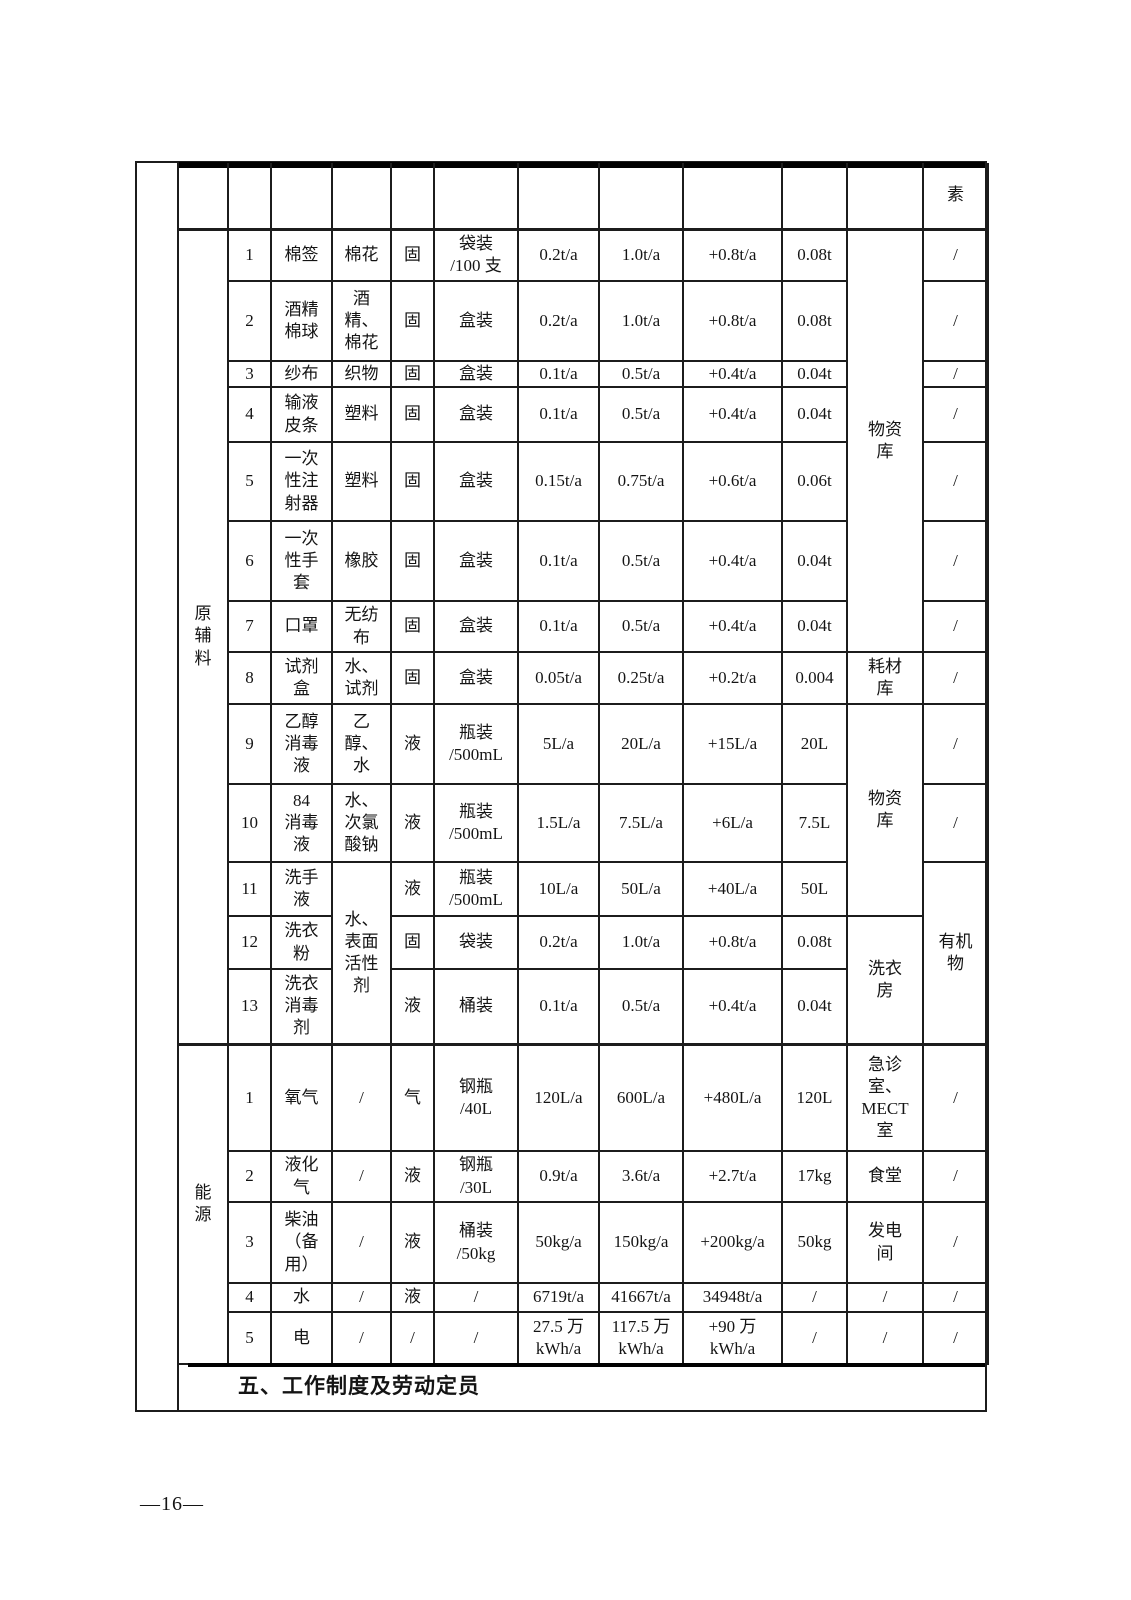 The width and height of the screenshot is (1131, 1600). I want to click on table-cell: 棉签, so click(301, 254).